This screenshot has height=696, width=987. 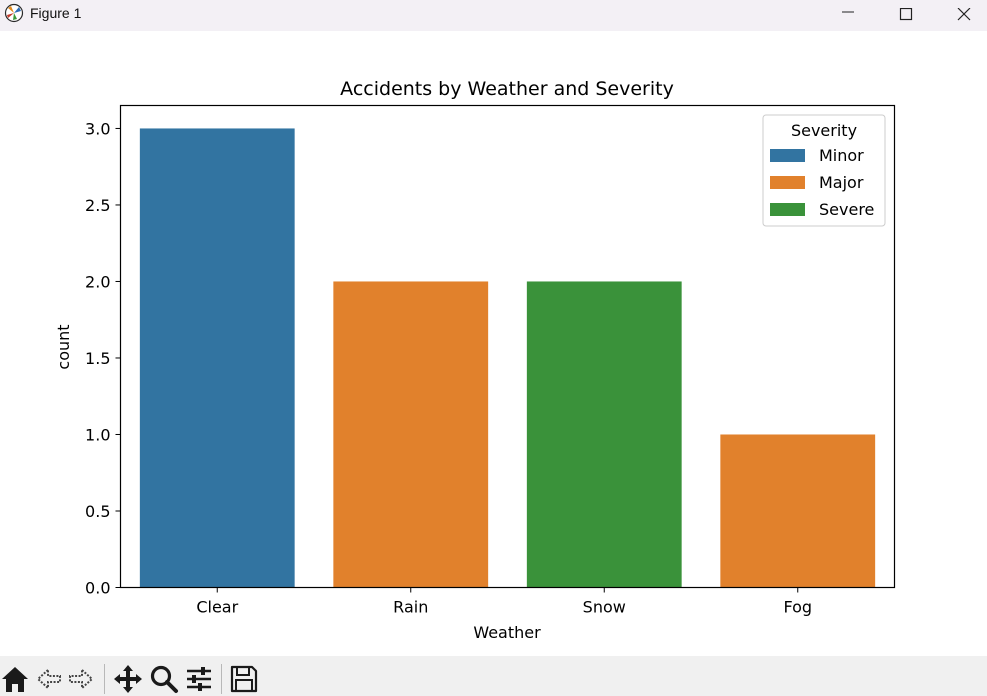 I want to click on forward-icon, so click(x=81, y=679).